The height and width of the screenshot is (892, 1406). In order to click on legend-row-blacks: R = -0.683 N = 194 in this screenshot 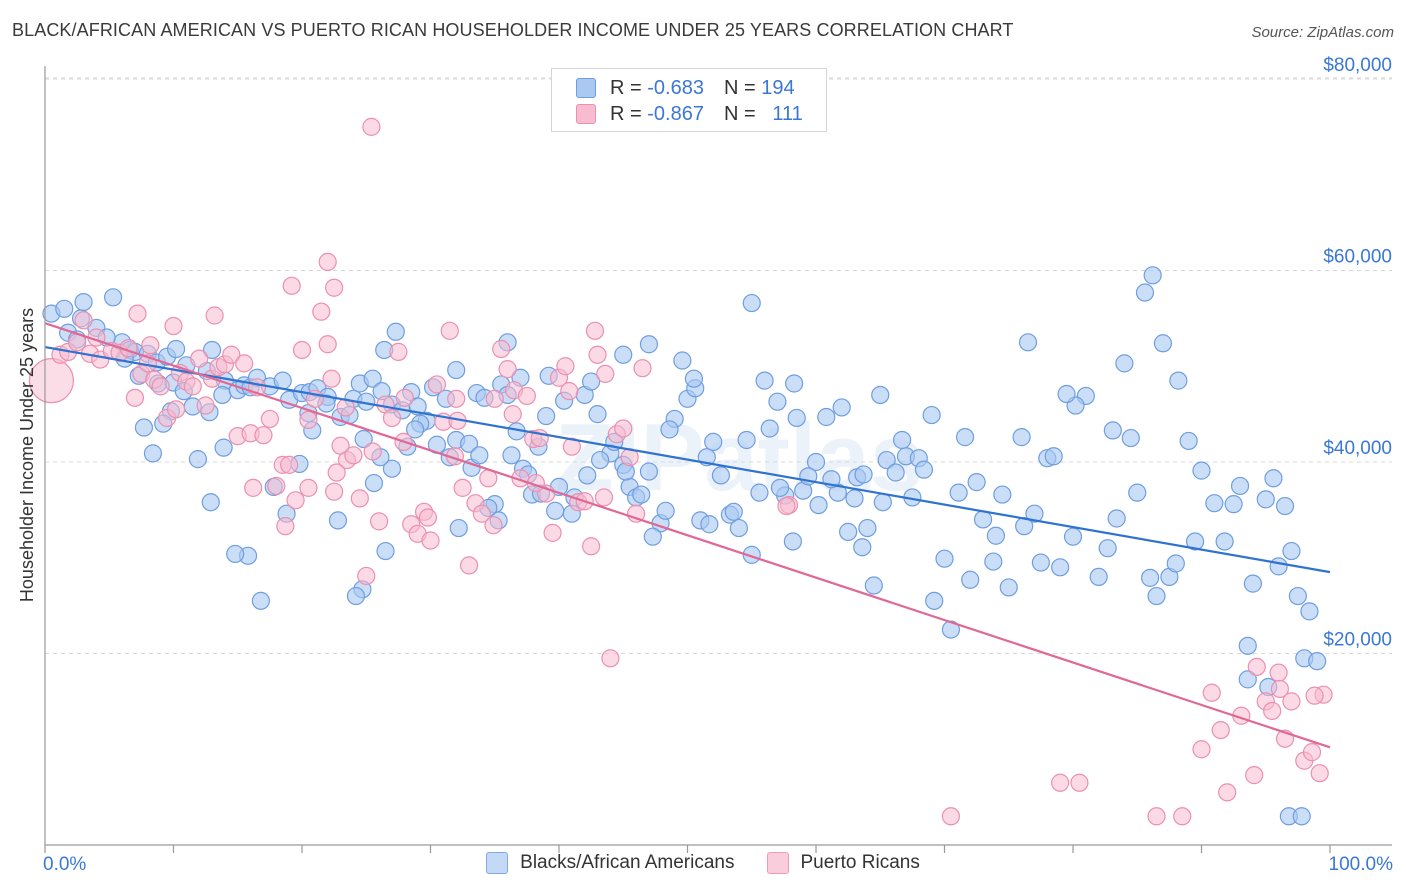, I will do `click(685, 88)`.